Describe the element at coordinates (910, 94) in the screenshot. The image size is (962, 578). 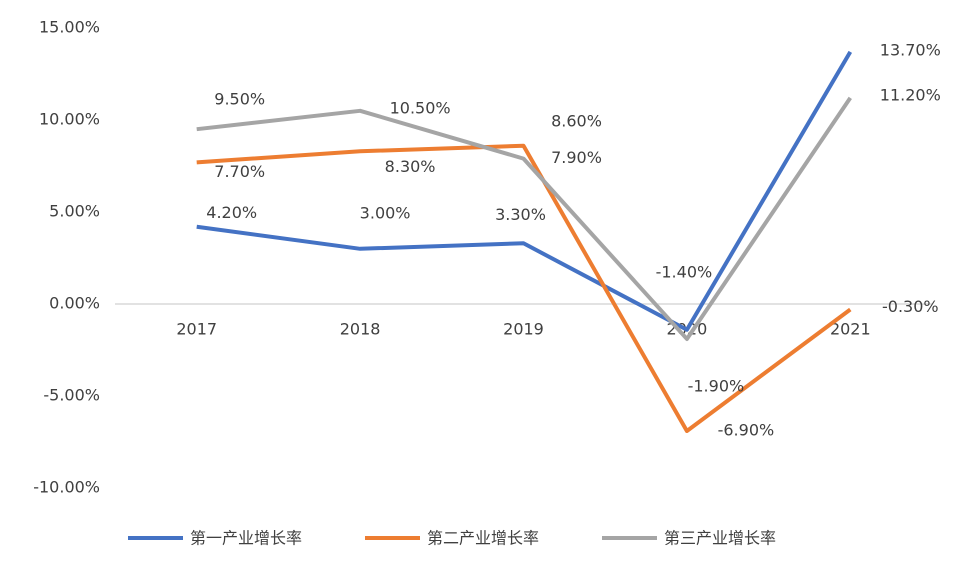
I see `data-label: 11.20%` at that location.